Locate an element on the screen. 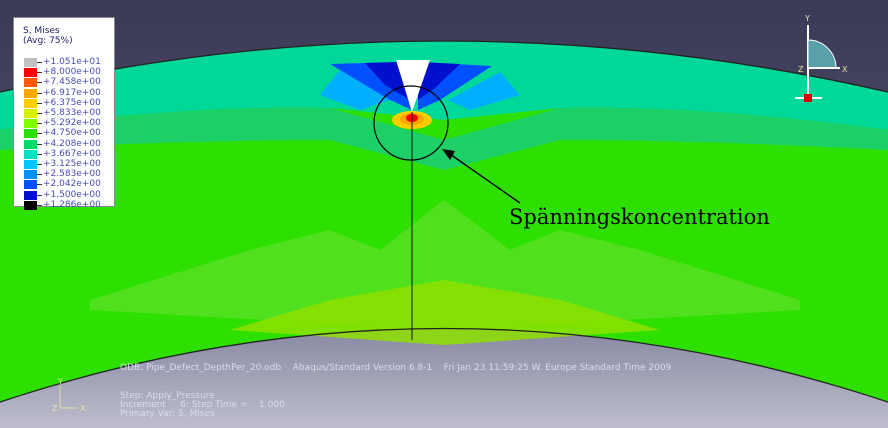 This screenshot has width=888, height=428. legend-value: +6.375e+00 is located at coordinates (72, 102).